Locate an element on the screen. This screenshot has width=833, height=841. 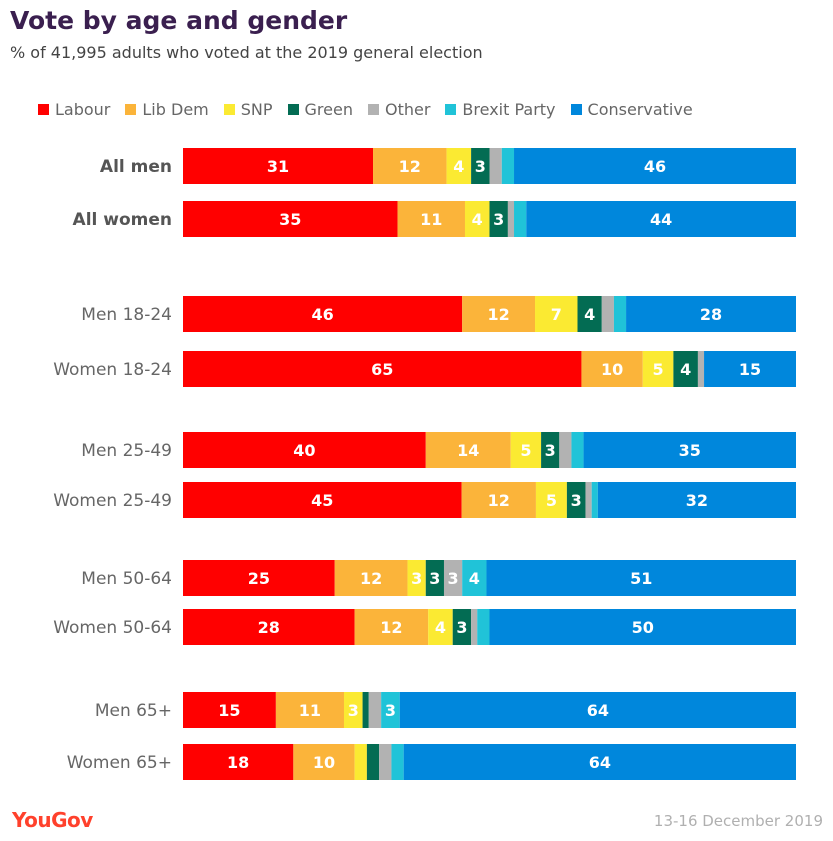
data-label: 35 is located at coordinates (290, 219).